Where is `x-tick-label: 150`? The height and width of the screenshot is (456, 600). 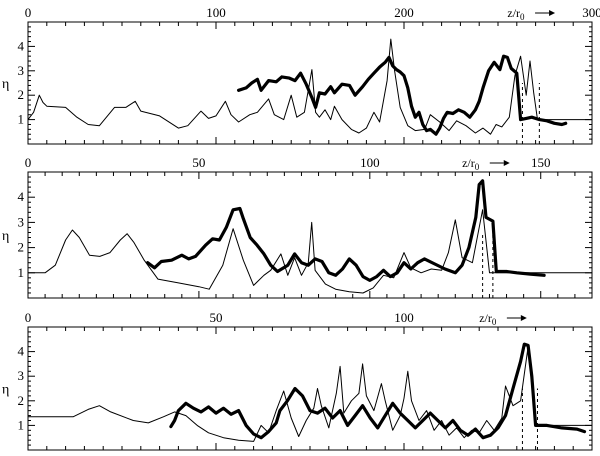
x-tick-label: 150 is located at coordinates (541, 162).